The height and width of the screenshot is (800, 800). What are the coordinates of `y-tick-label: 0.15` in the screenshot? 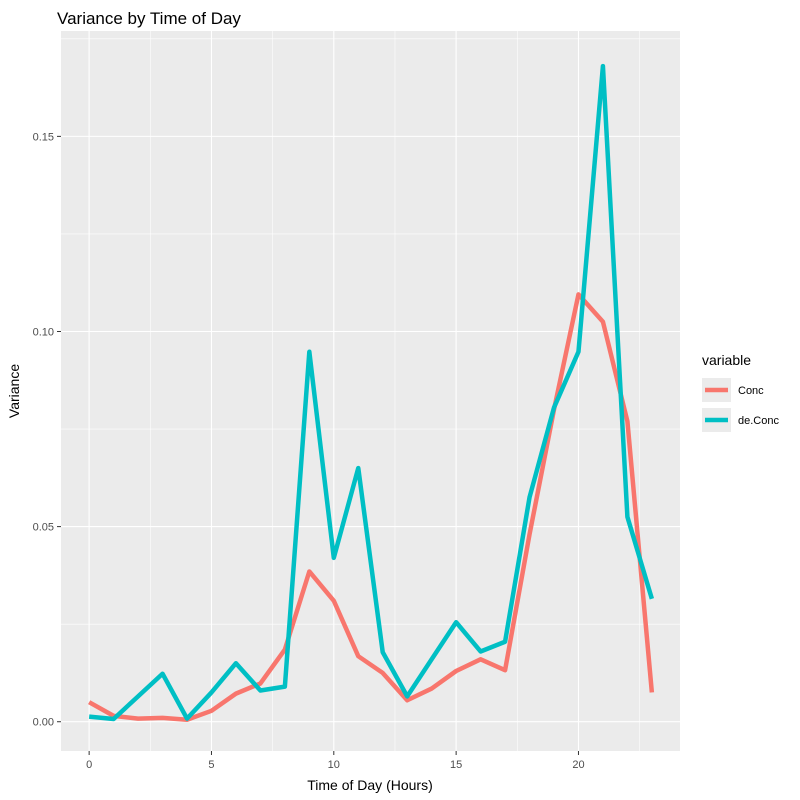 It's located at (43, 137).